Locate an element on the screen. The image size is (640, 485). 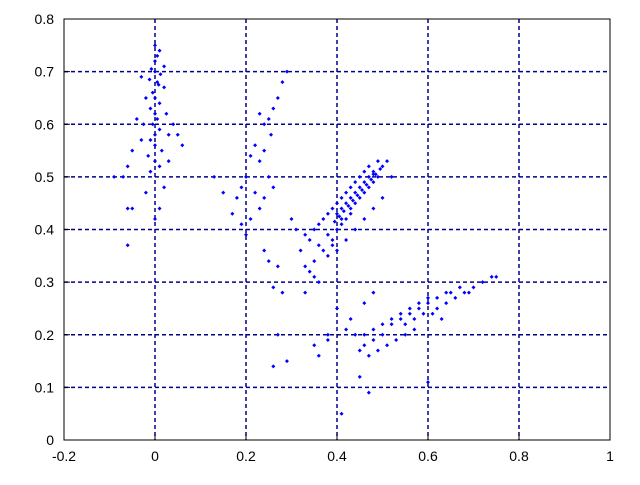
y-tick-label: 0.1 is located at coordinates (45, 387).